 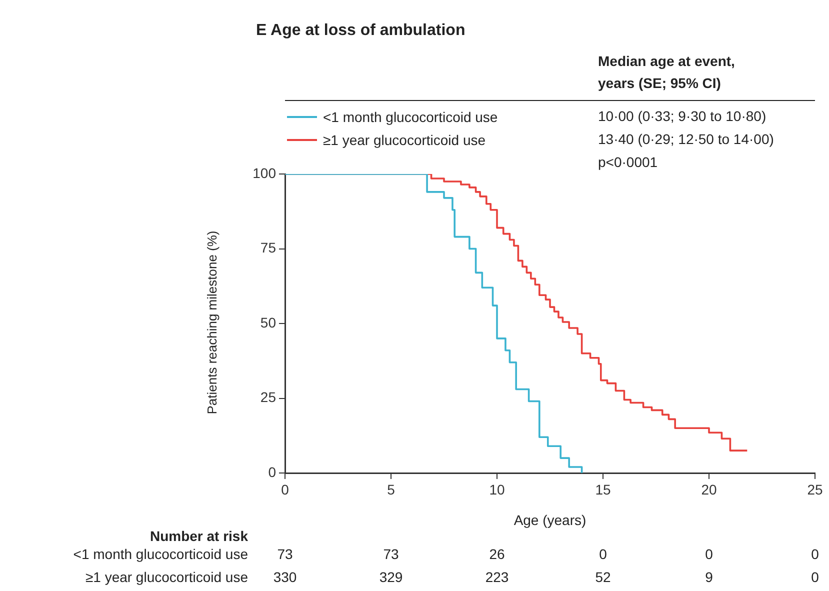 I want to click on x-tick-label: 15, so click(x=603, y=489).